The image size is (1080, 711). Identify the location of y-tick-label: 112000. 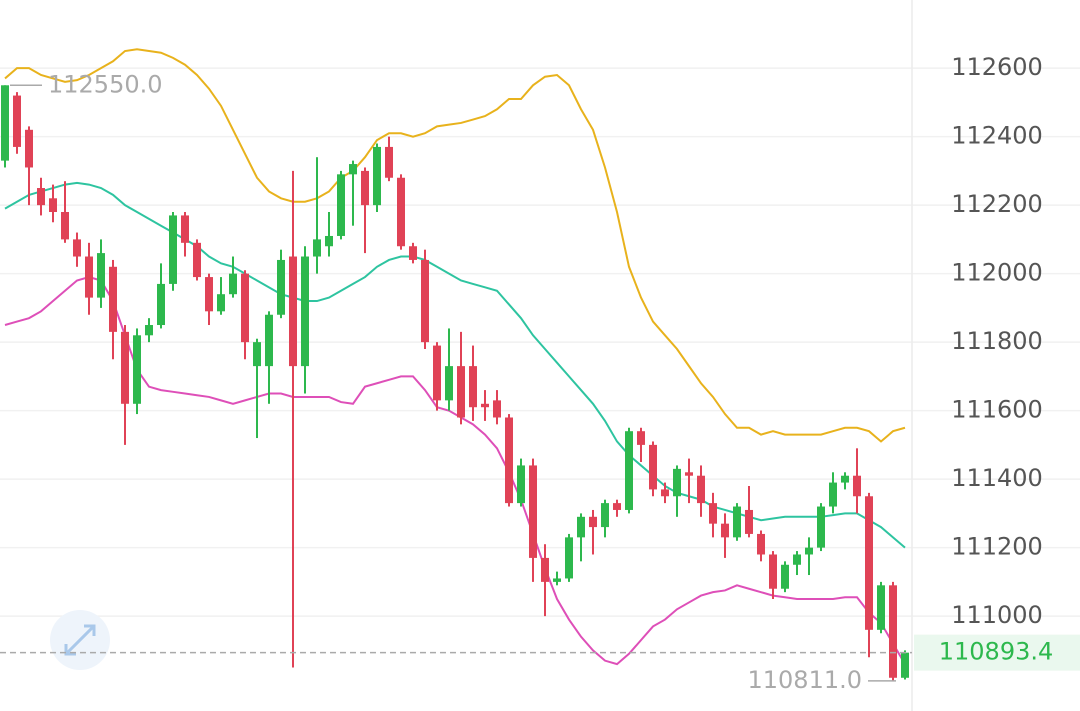
(997, 273).